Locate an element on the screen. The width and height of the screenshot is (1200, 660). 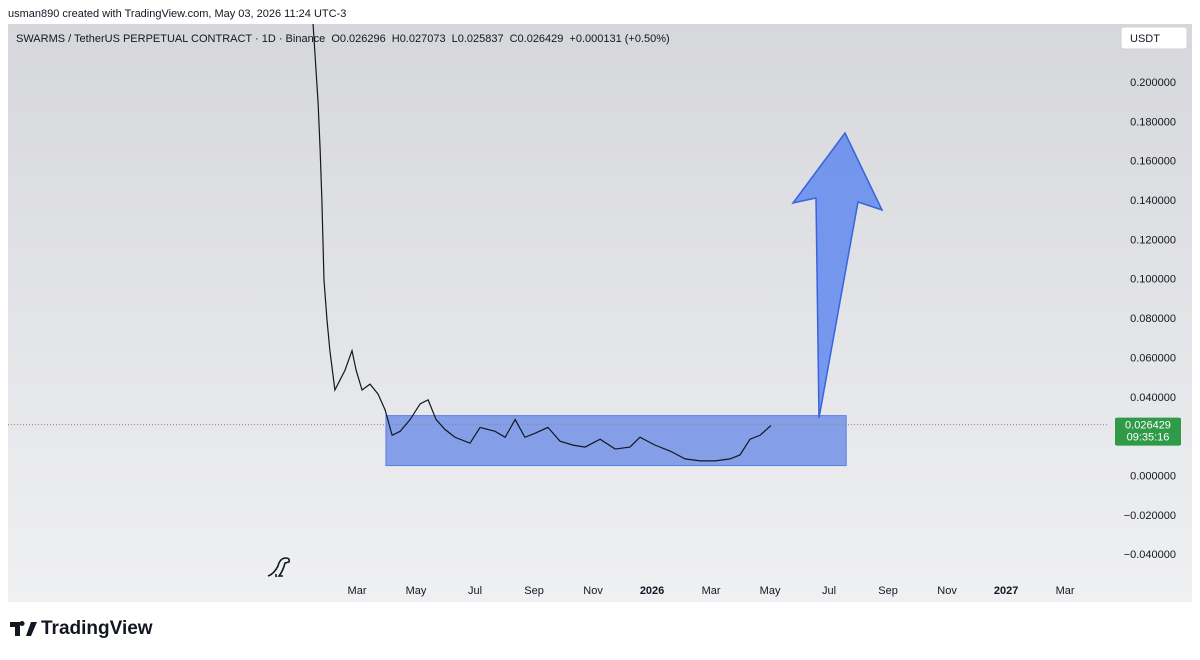
ohlc-value: C0.026429 is located at coordinates (537, 39).